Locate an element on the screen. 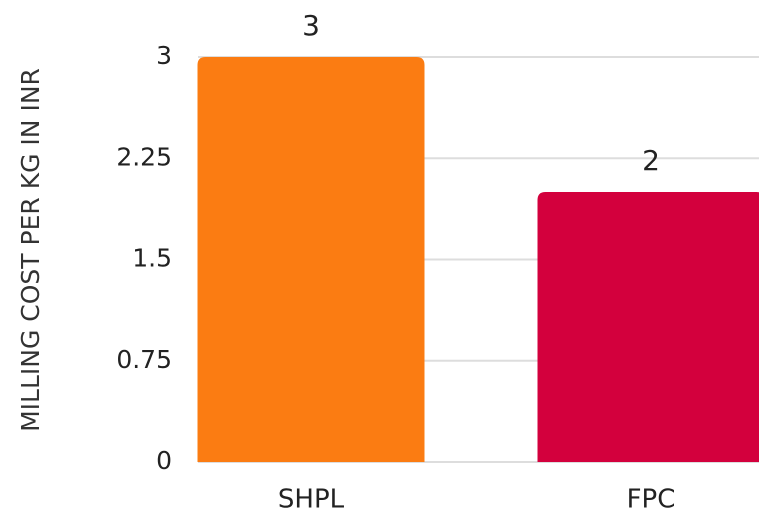 The image size is (759, 517). y-tick-label: 1.5 is located at coordinates (152, 258).